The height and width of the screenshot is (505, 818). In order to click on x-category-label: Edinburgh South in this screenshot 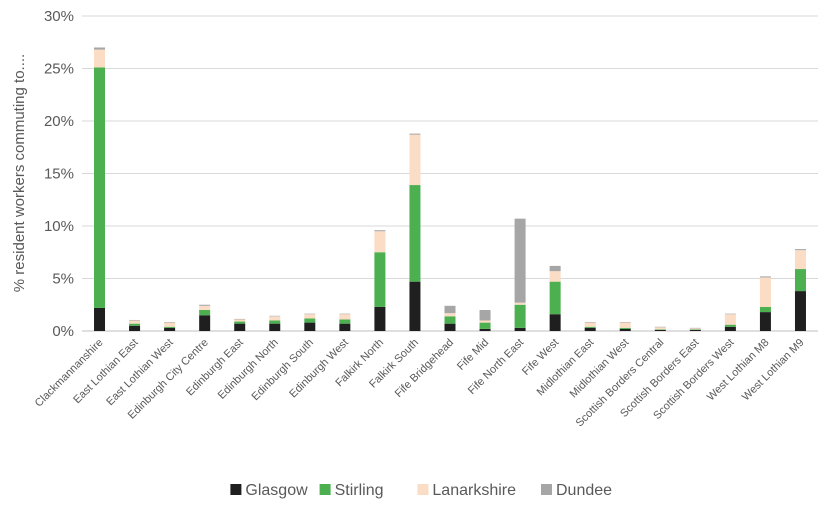, I will do `click(282, 370)`.